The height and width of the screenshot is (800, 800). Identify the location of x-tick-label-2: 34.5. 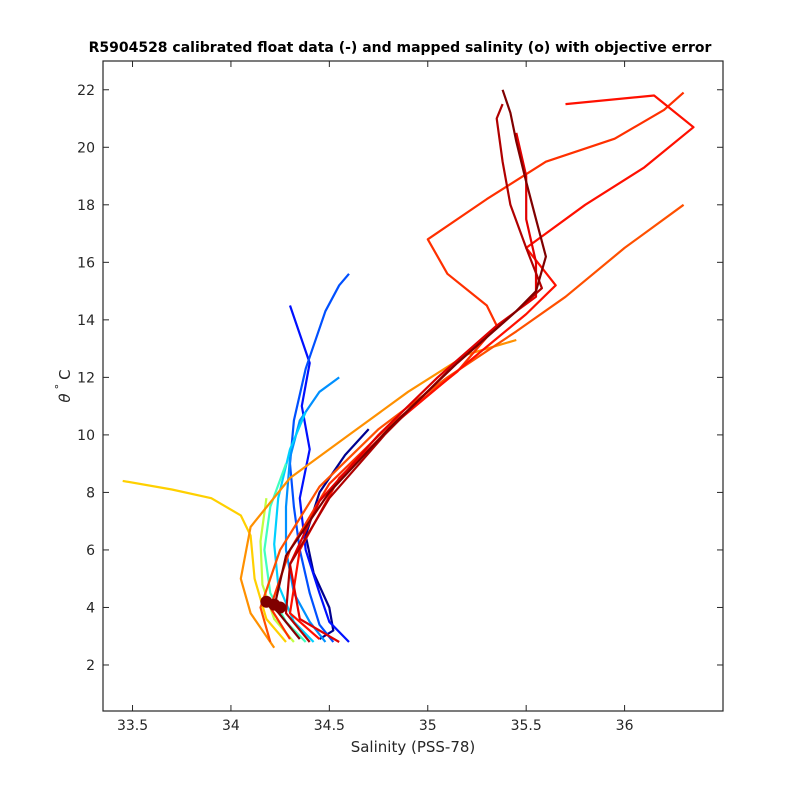
(329, 726).